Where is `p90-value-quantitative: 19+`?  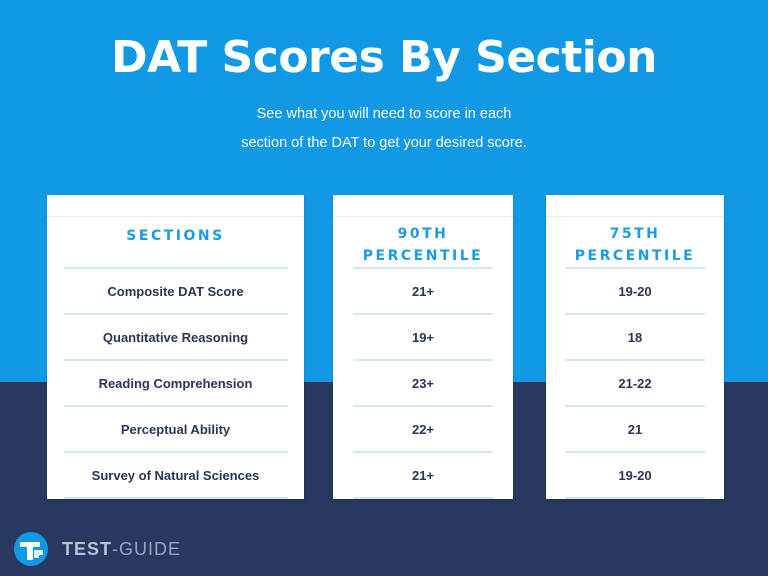
p90-value-quantitative: 19+ is located at coordinates (423, 337).